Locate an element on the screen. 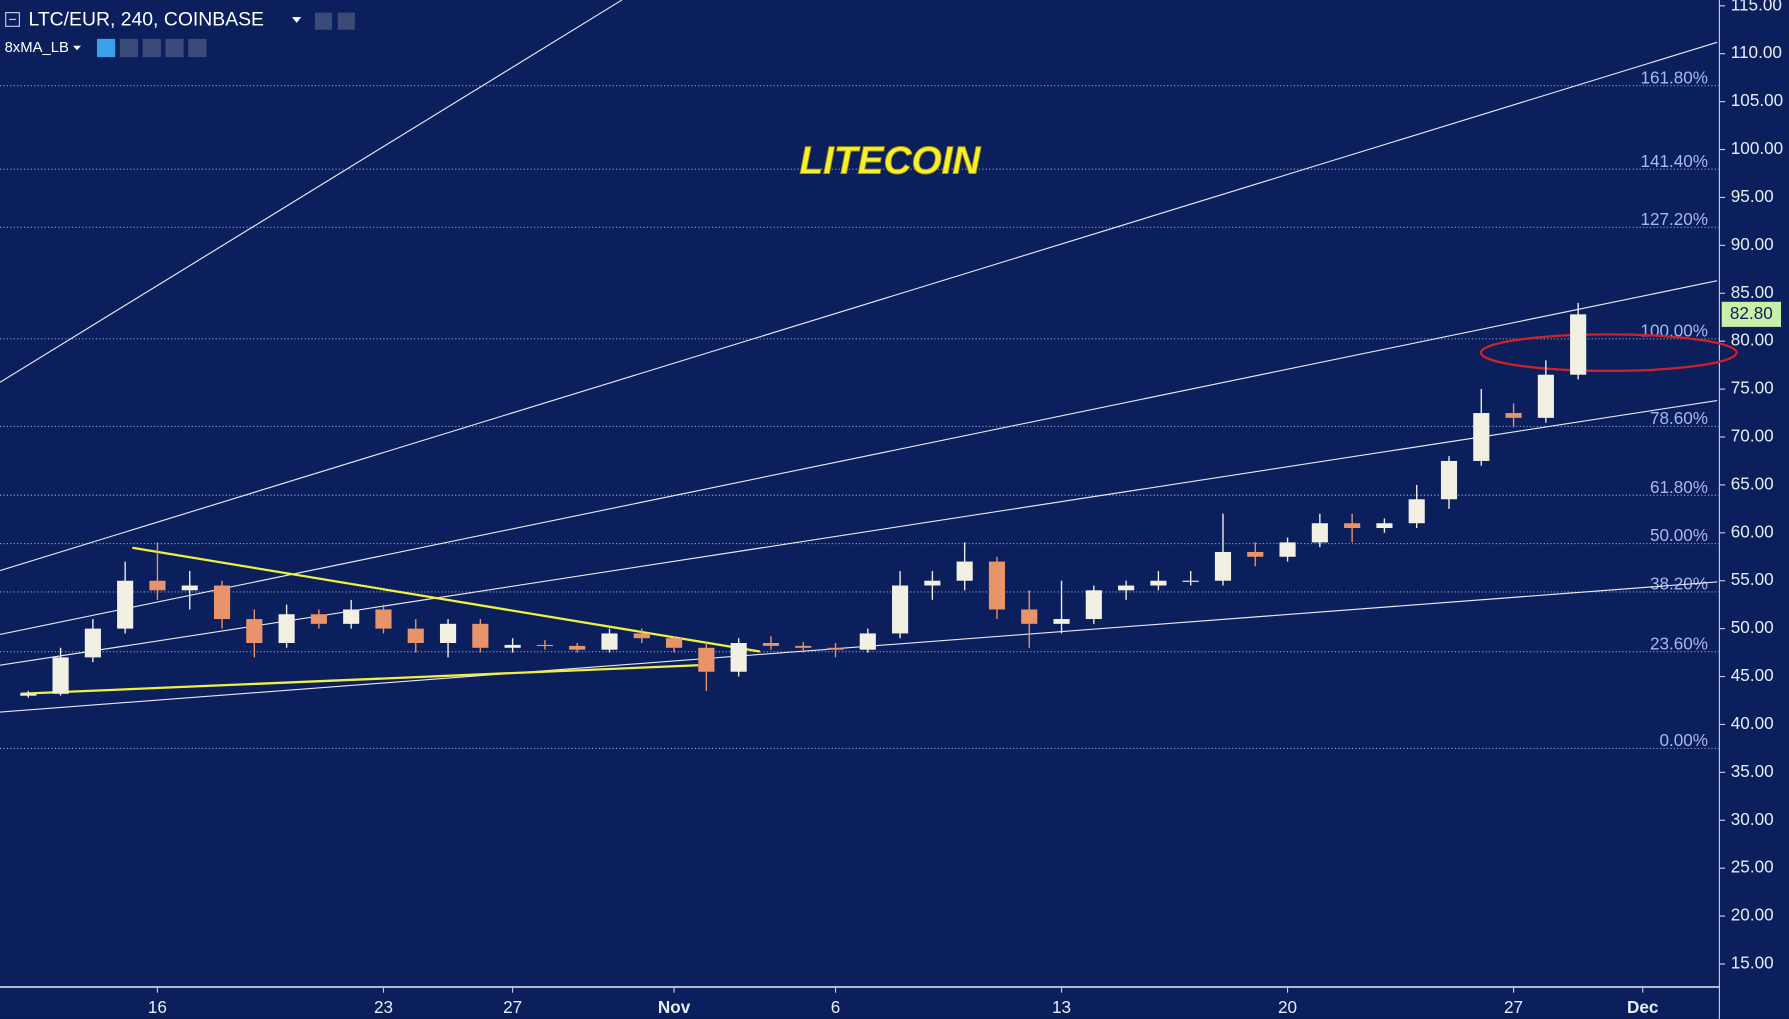  indicator-remove-button is located at coordinates (197, 48).